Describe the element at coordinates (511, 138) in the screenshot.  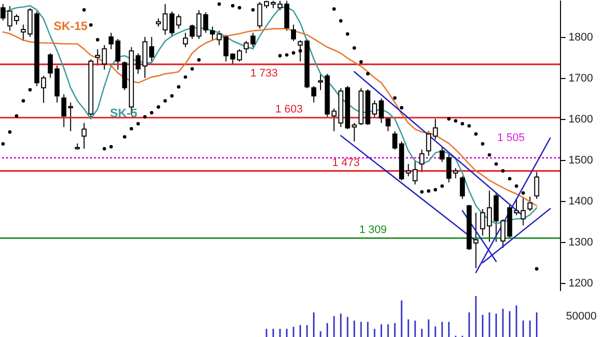
I see `ref-line-label: 1 505` at that location.